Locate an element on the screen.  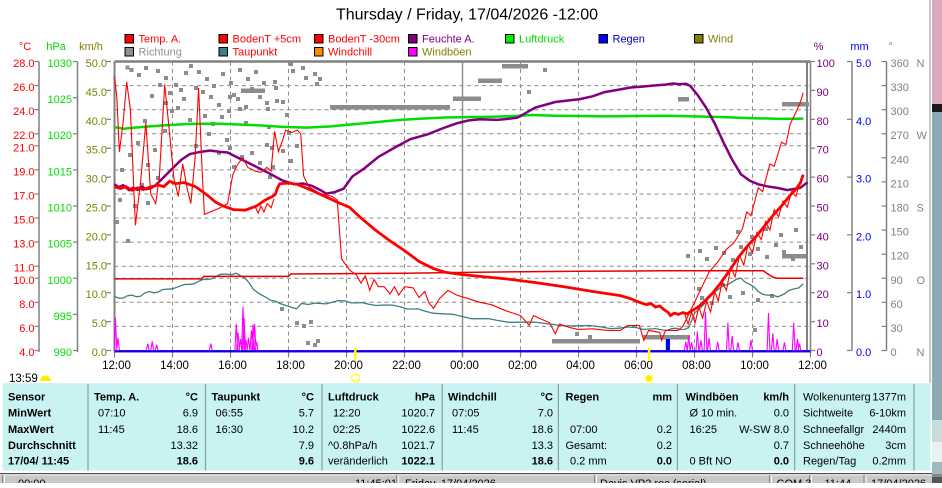
svg-text: 00:00 is located at coordinates (464, 366).